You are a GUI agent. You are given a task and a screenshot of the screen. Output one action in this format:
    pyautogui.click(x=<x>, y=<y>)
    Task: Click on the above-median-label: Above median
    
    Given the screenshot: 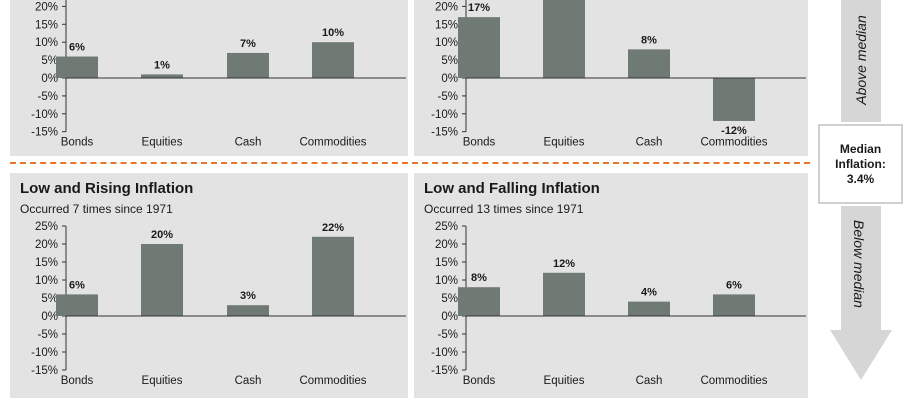 What is the action you would take?
    pyautogui.click(x=861, y=60)
    